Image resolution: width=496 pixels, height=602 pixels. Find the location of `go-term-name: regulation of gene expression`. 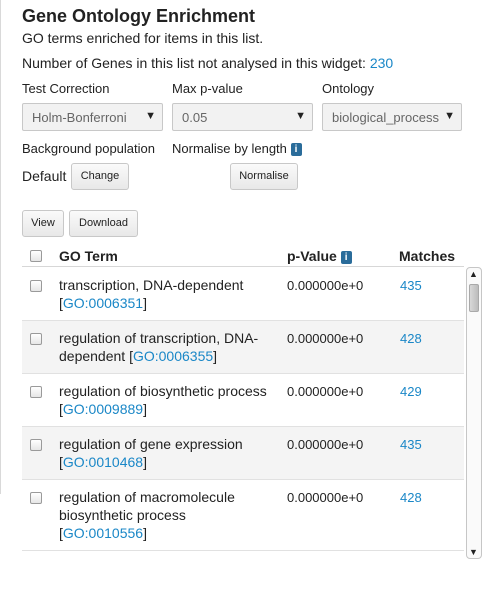

go-term-name: regulation of gene expression is located at coordinates (151, 444).